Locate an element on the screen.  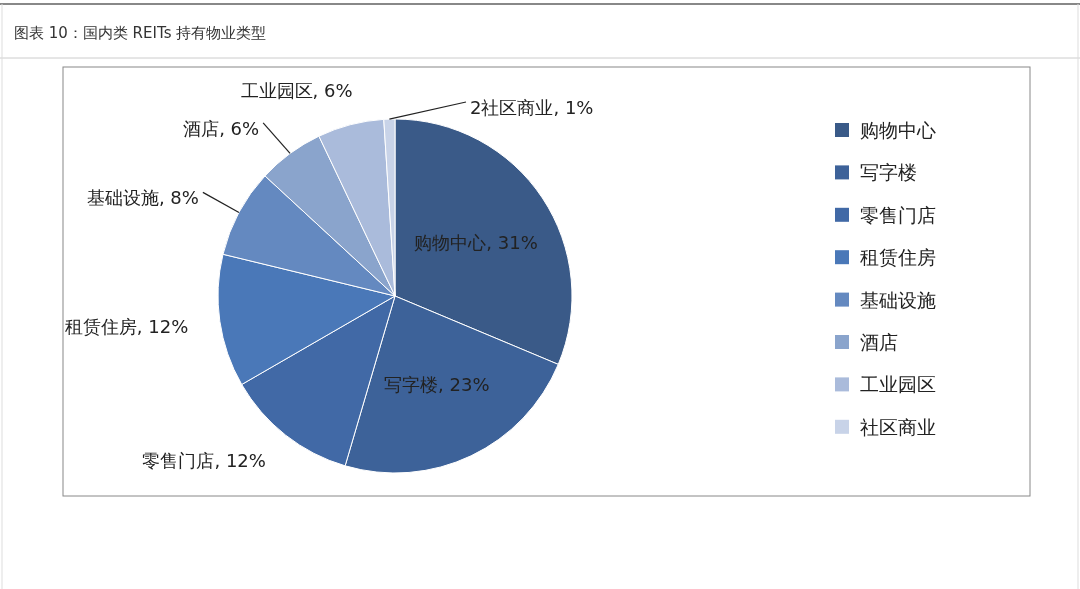
data-label: 工业园区, 6% is located at coordinates (296, 90).